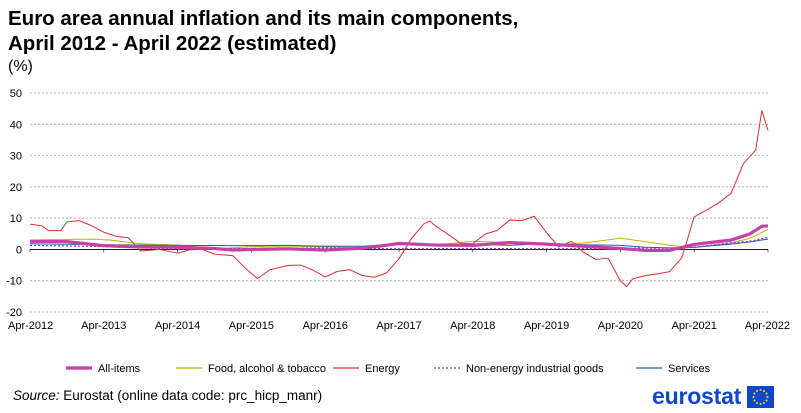 The image size is (801, 413). Describe the element at coordinates (16, 94) in the screenshot. I see `y-tick-label: 50` at that location.